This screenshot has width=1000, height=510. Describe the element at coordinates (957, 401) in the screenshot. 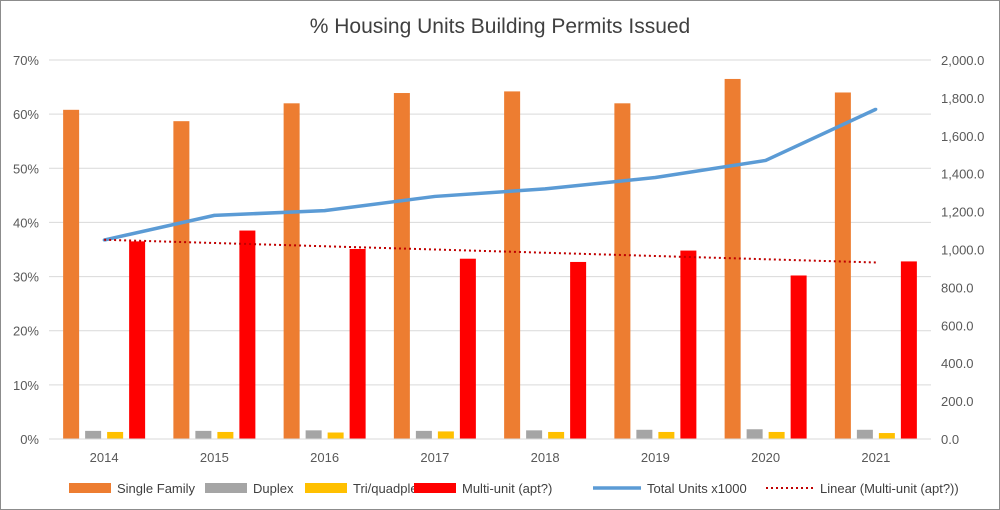

I see `y-right-tick-label: 200.0` at that location.